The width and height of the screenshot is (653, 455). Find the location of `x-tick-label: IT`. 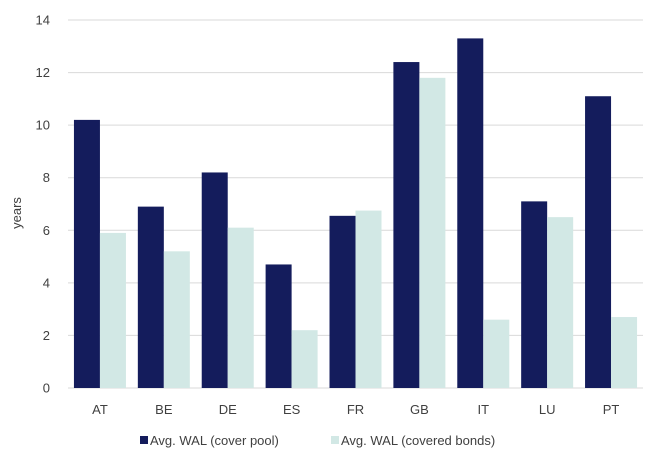

x-tick-label: IT is located at coordinates (483, 409).